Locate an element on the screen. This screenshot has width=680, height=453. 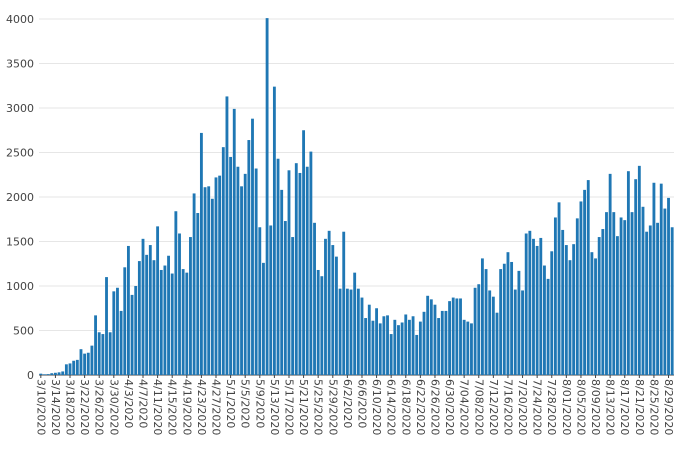
x-tick-label: 8/09/2020 is located at coordinates (595, 407).